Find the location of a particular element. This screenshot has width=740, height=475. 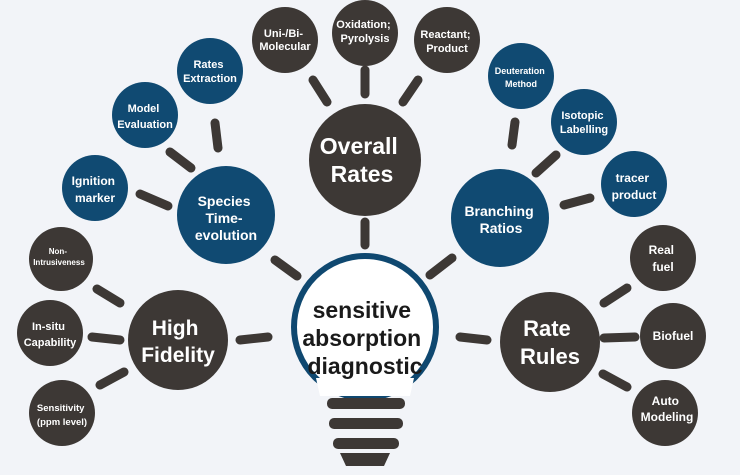

overall-rates-line-2: Rates is located at coordinates (362, 174).